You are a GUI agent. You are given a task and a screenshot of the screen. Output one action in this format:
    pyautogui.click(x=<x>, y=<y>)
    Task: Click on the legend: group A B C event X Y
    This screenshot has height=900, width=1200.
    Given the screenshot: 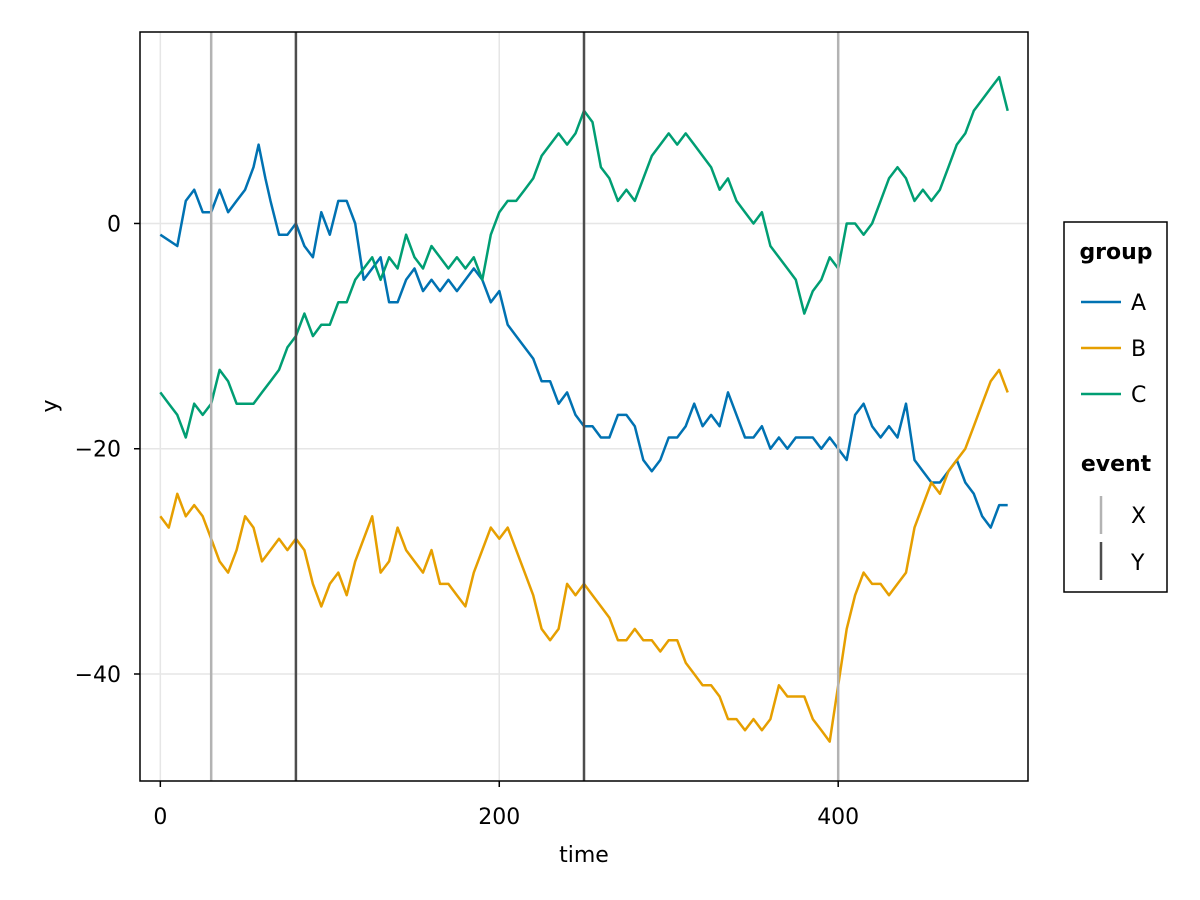 What is the action you would take?
    pyautogui.click(x=1115, y=407)
    